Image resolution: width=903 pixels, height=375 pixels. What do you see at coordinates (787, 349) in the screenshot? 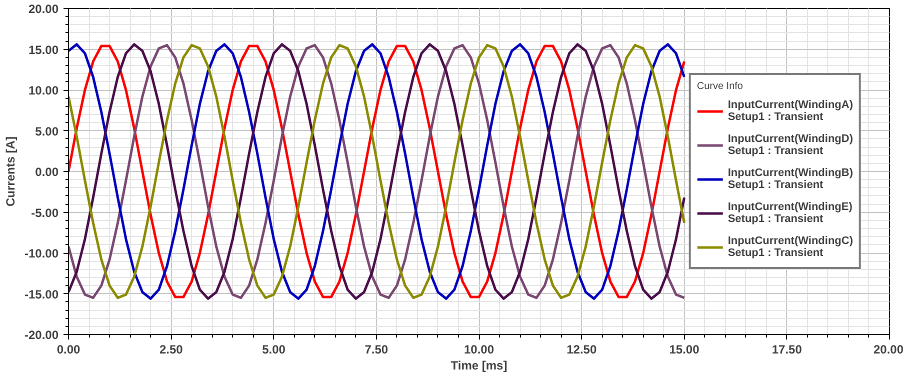
I see `x-tick-label: 17.50` at bounding box center [787, 349].